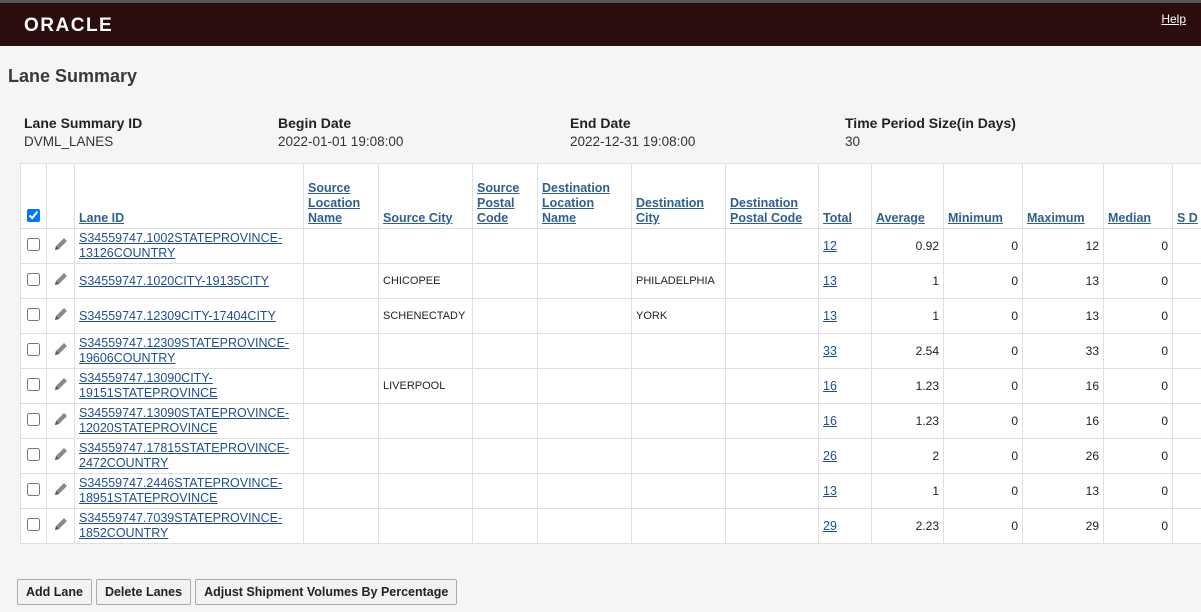  I want to click on lane-id-cell: S34559747.17815STATEPROVINCE-2472COUNTRY, so click(189, 456).